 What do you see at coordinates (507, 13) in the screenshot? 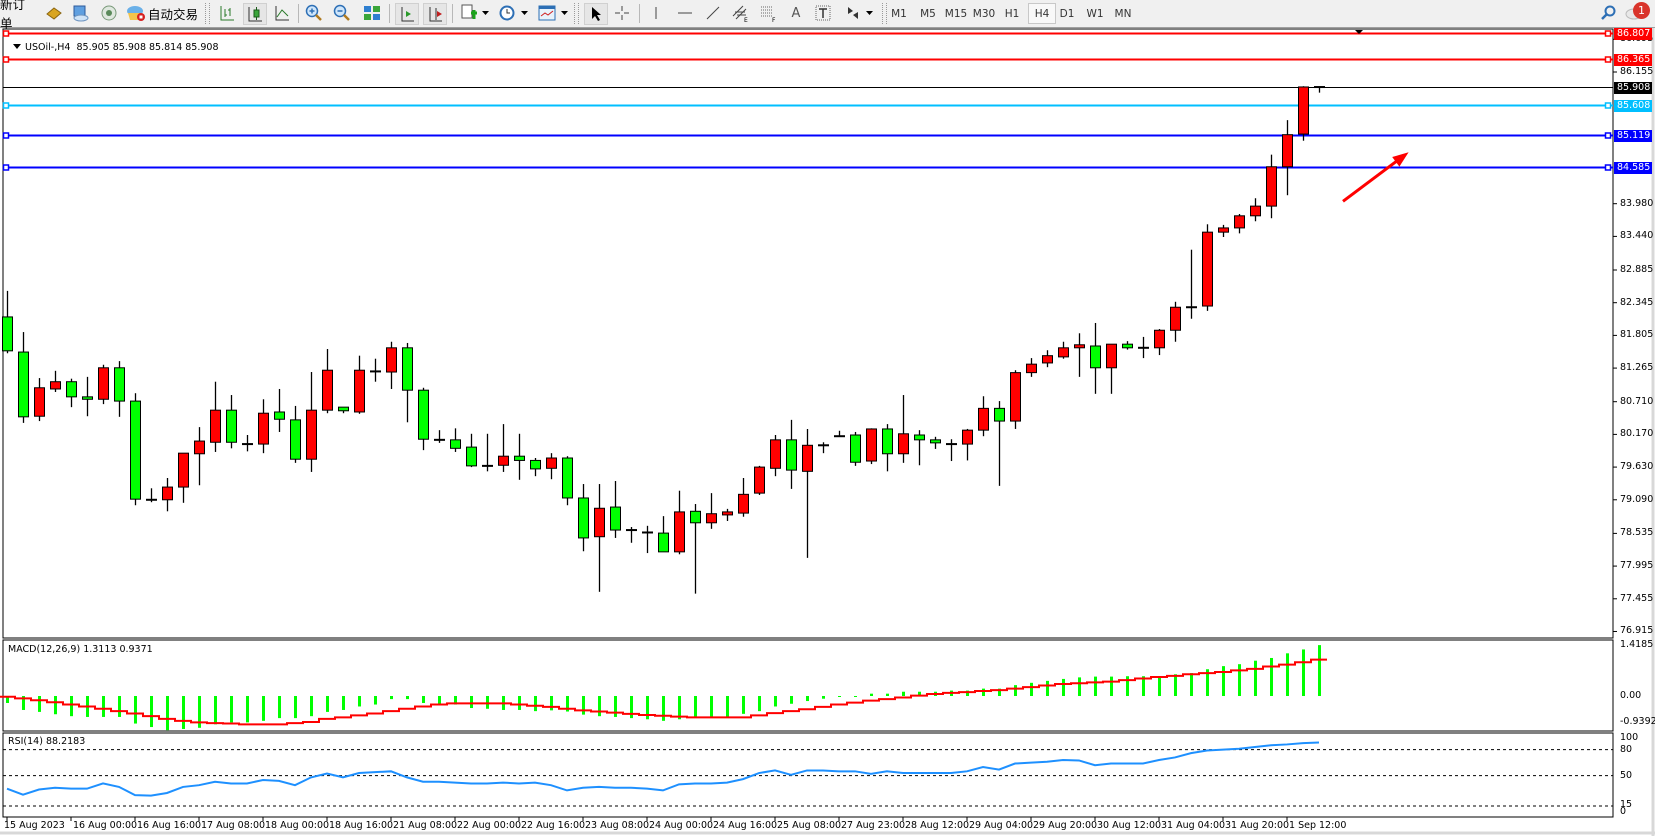
I see `periods-clock-icon` at bounding box center [507, 13].